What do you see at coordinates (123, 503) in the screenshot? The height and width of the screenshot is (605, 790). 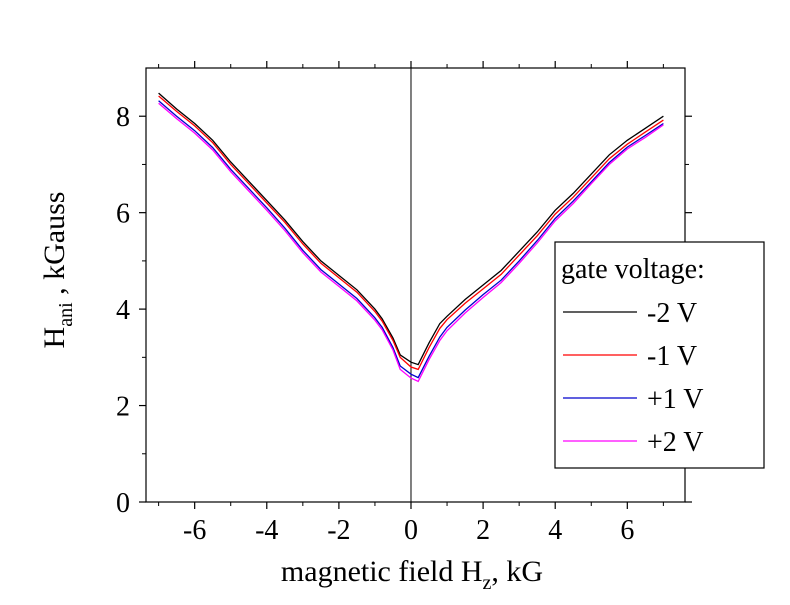 I see `y-tick-label: 0` at bounding box center [123, 503].